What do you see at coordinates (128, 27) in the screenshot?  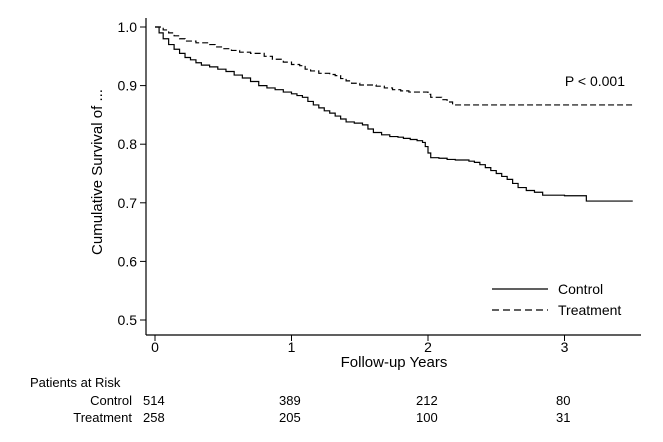 I see `y-tick-label: 1.0` at bounding box center [128, 27].